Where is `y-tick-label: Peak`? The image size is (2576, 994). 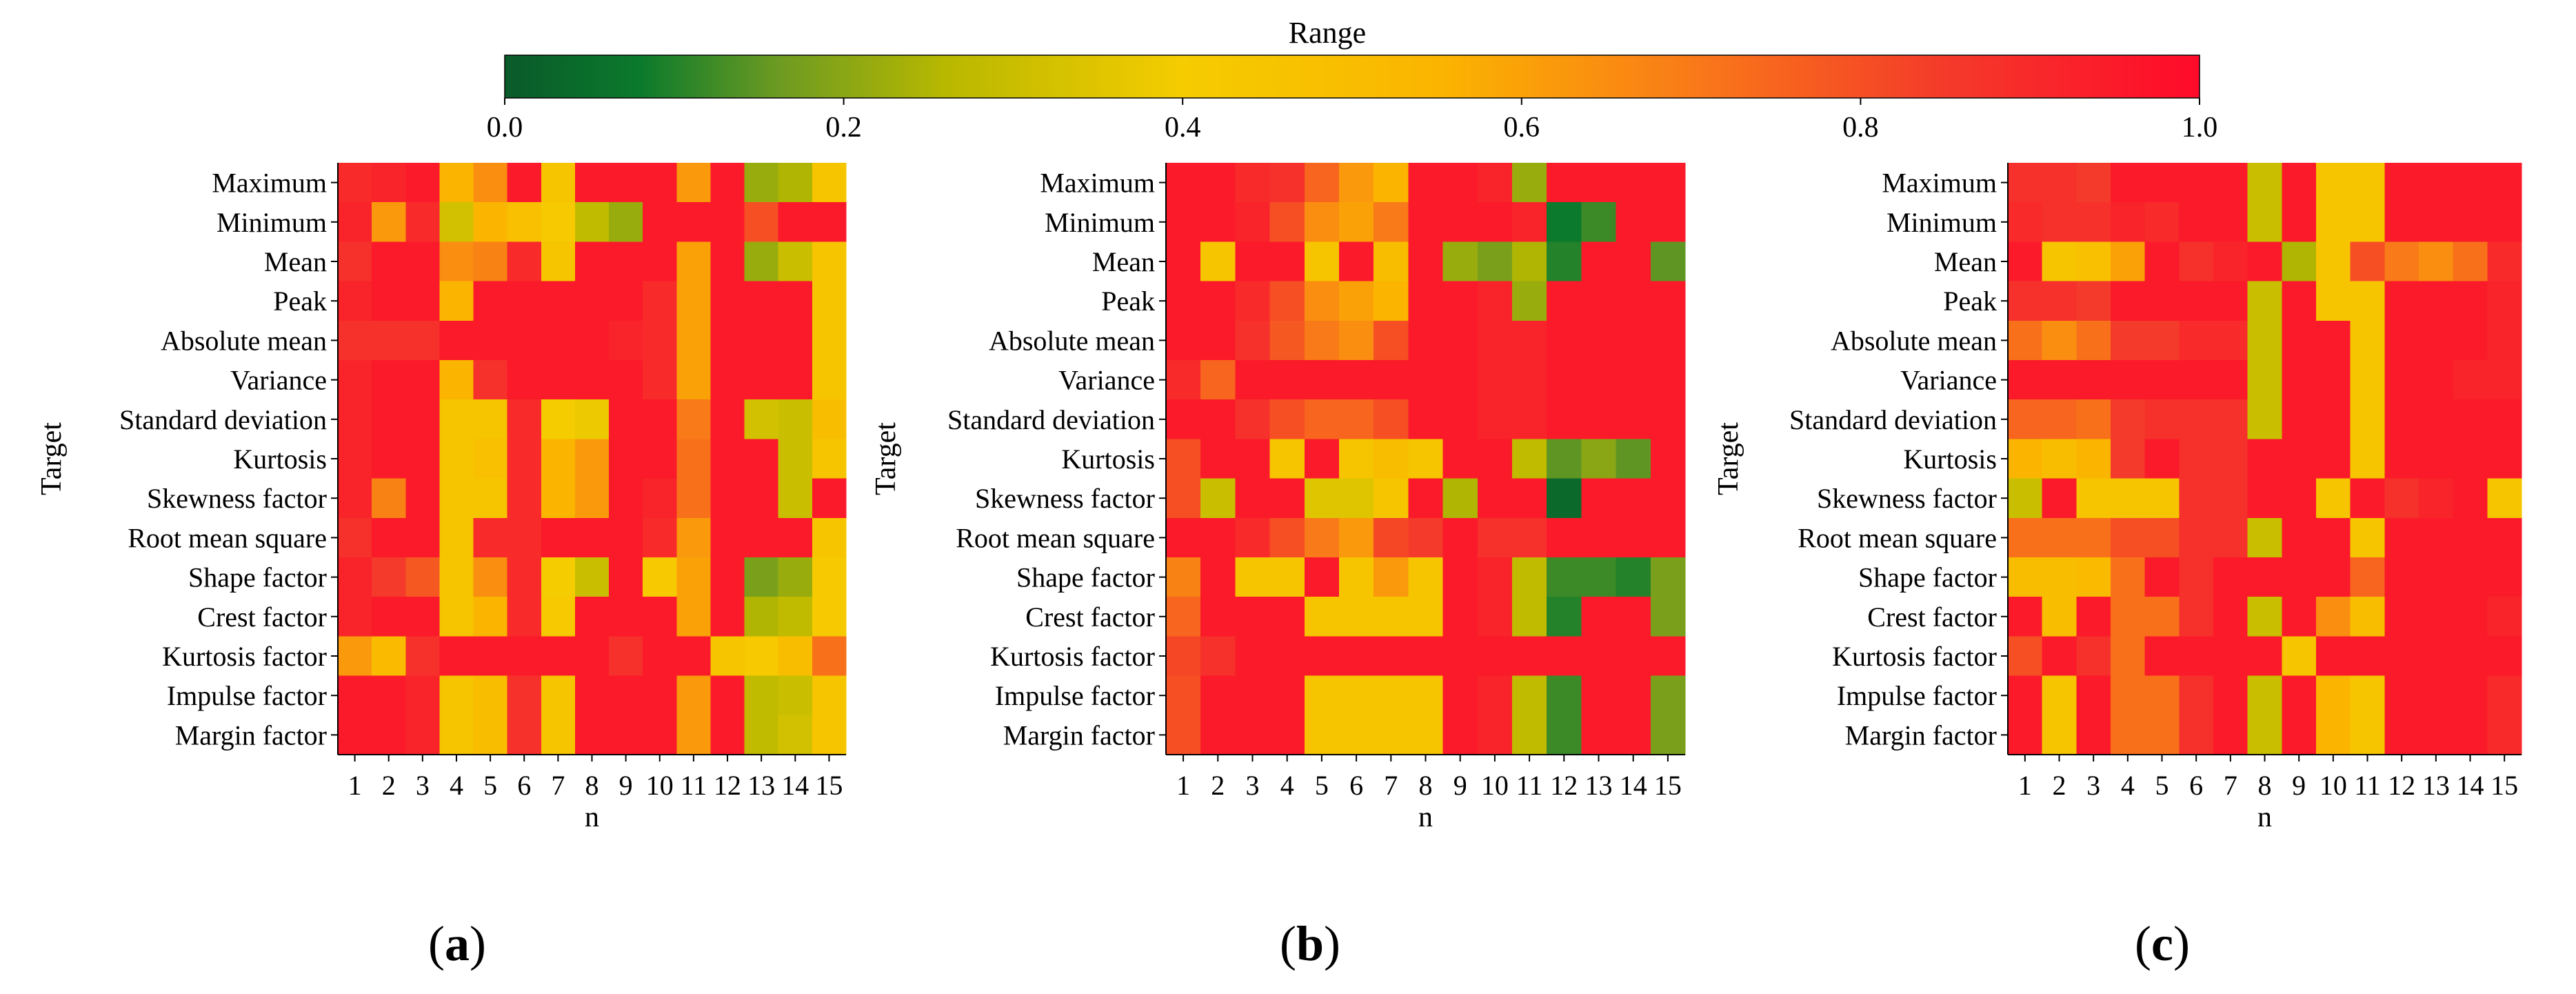 y-tick-label: Peak is located at coordinates (1128, 301).